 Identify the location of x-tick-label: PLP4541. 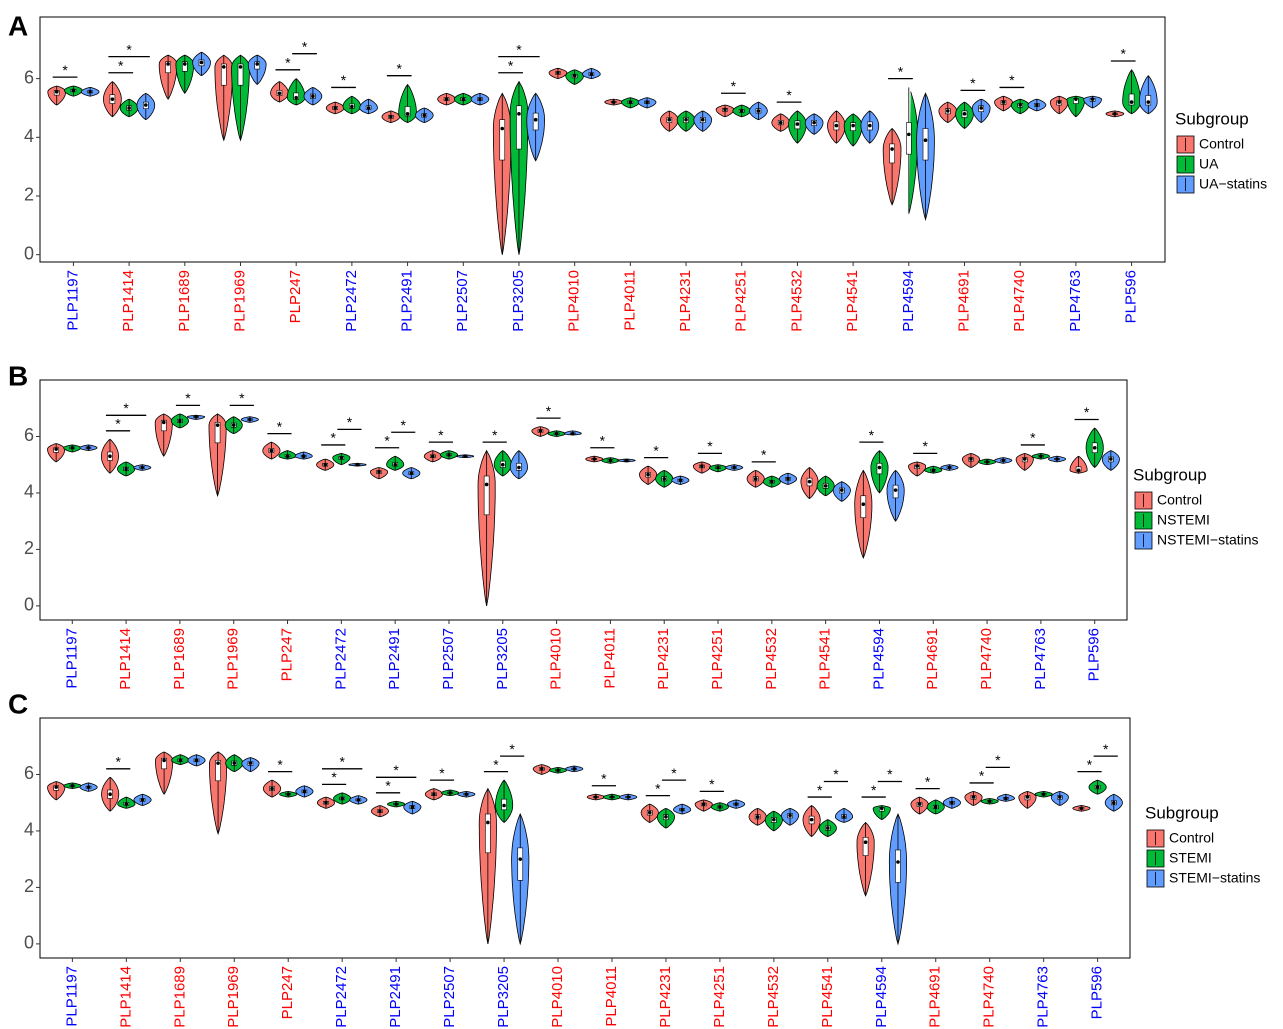
(852, 301).